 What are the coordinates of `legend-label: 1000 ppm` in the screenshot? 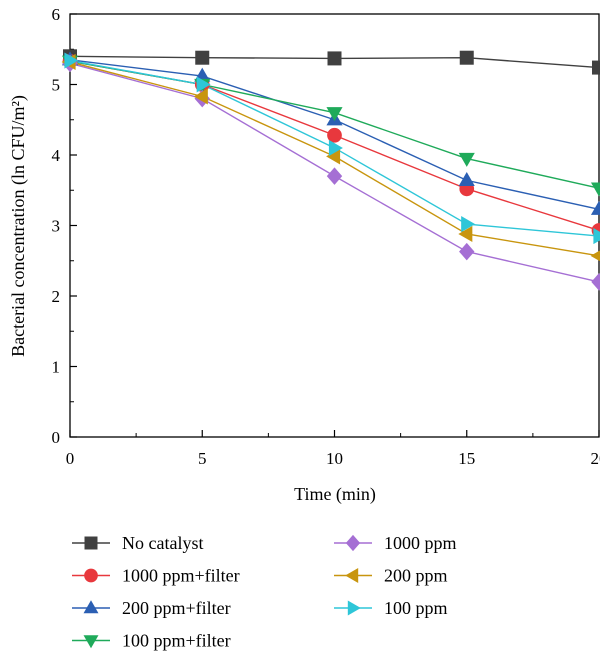 It's located at (420, 543).